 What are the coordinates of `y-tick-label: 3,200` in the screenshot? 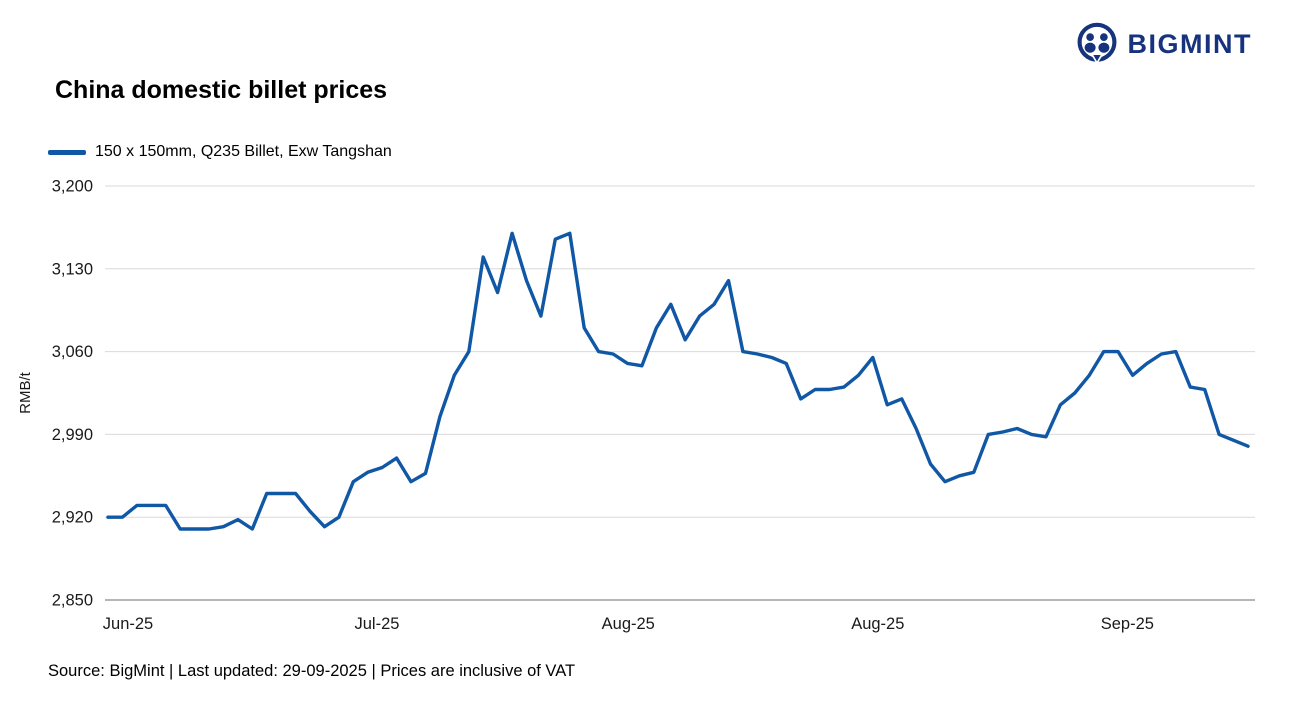 It's located at (72, 187).